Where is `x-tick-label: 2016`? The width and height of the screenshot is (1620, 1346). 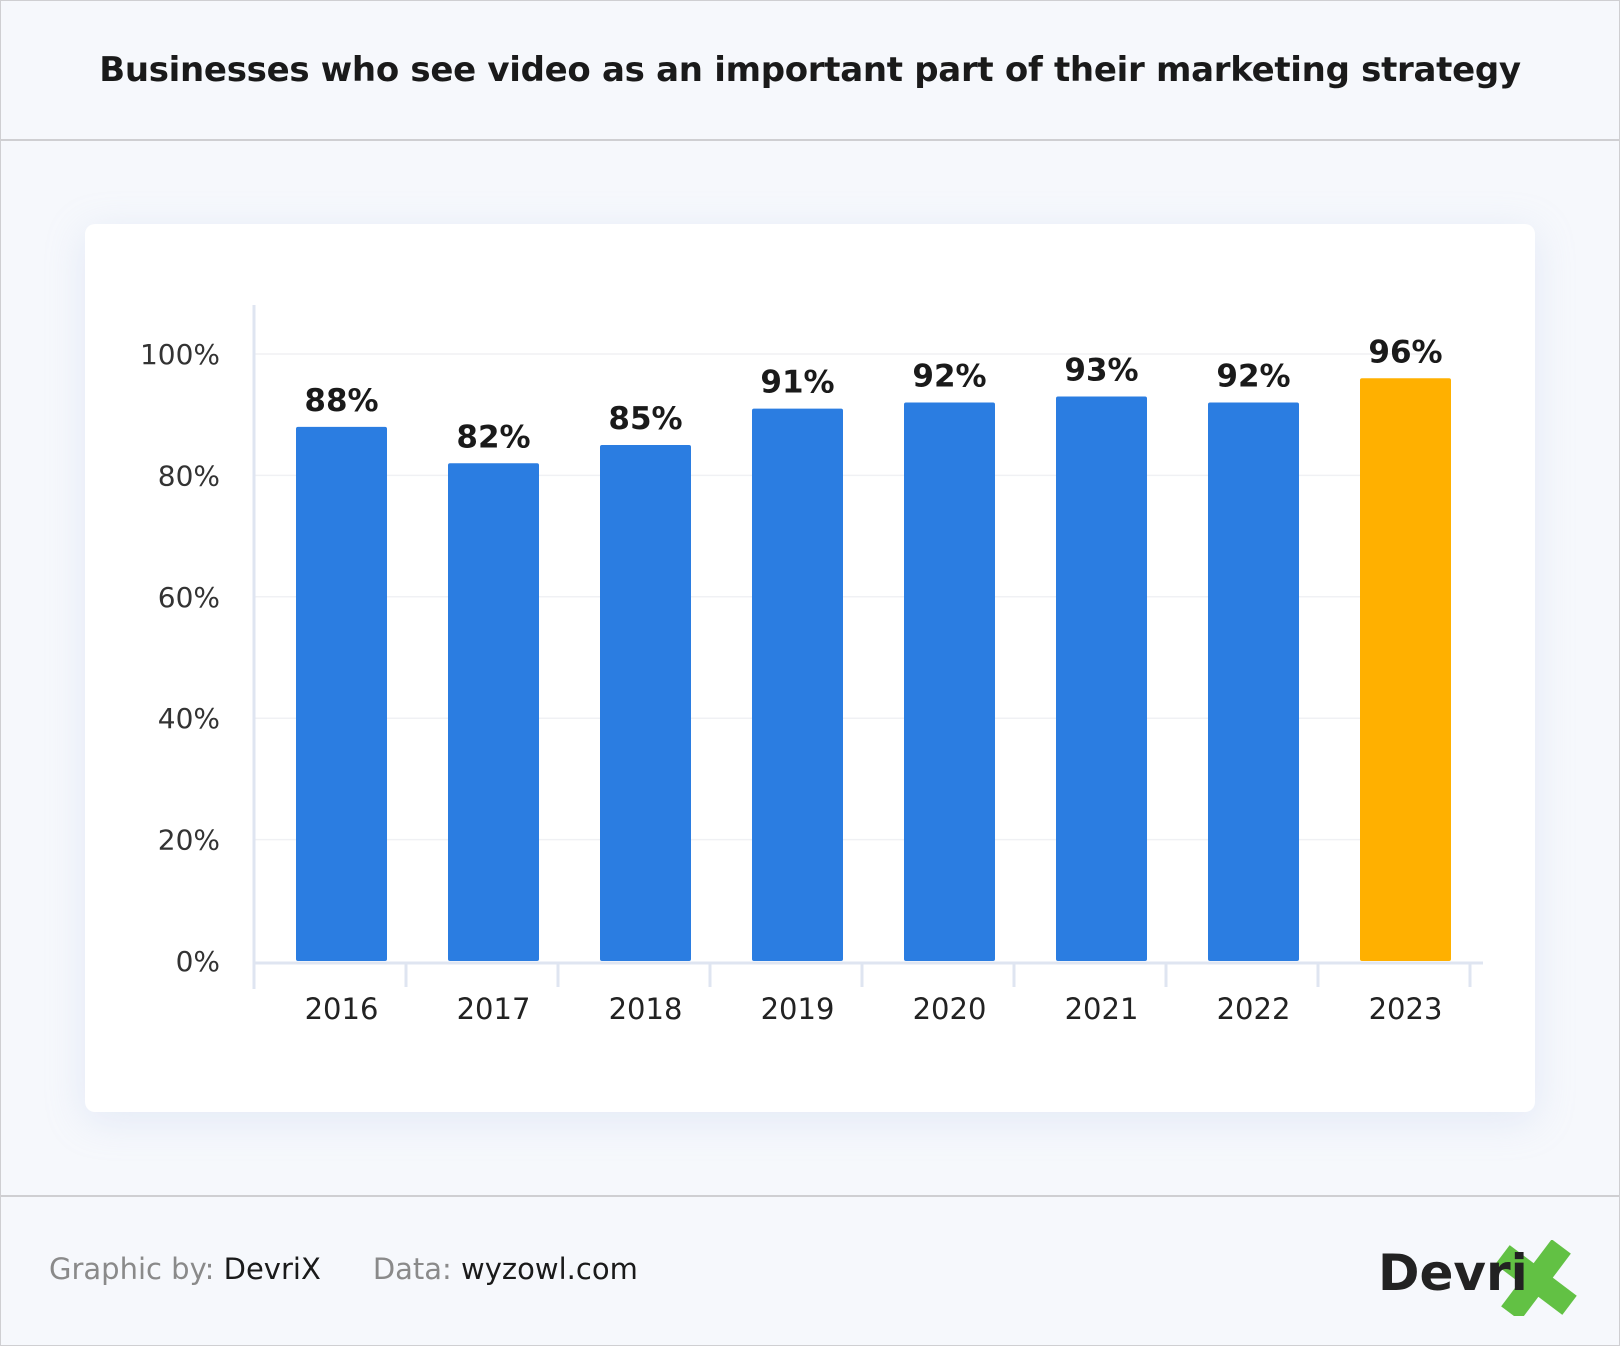
x-tick-label: 2016 is located at coordinates (342, 1009).